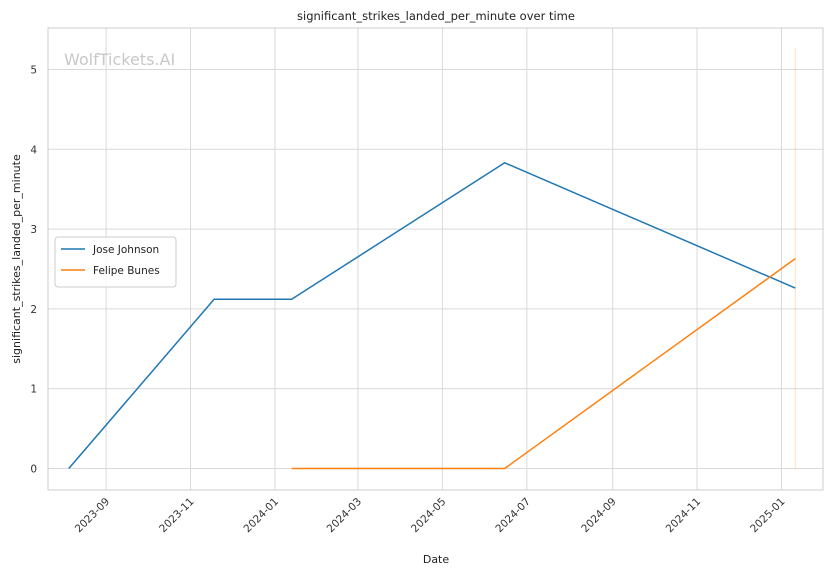 The height and width of the screenshot is (575, 832). What do you see at coordinates (33, 269) in the screenshot?
I see `y-tick-labels: 0 1 2 3 4 5` at bounding box center [33, 269].